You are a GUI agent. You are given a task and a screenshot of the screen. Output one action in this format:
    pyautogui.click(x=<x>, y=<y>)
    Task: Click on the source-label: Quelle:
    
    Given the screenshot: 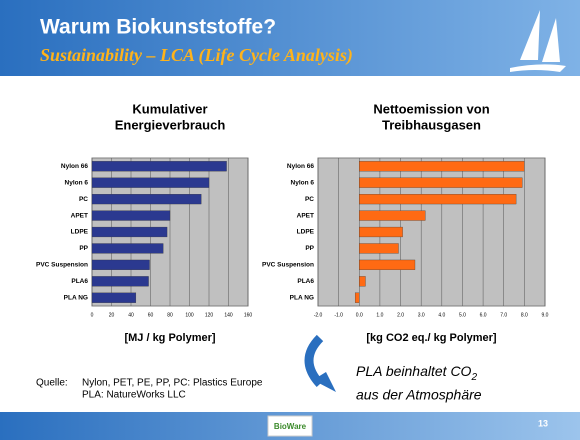 What is the action you would take?
    pyautogui.click(x=52, y=383)
    